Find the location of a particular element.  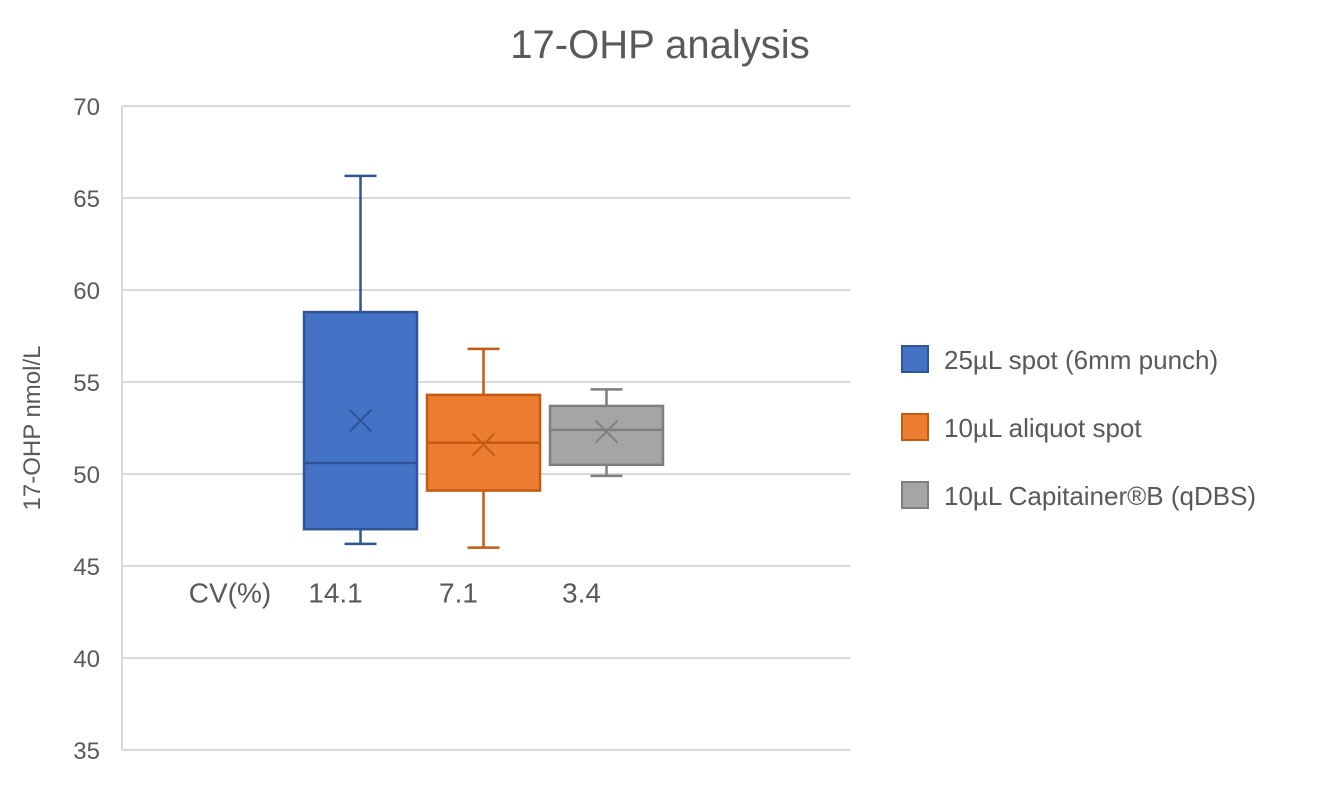

cv-value: 7.1 is located at coordinates (458, 593).